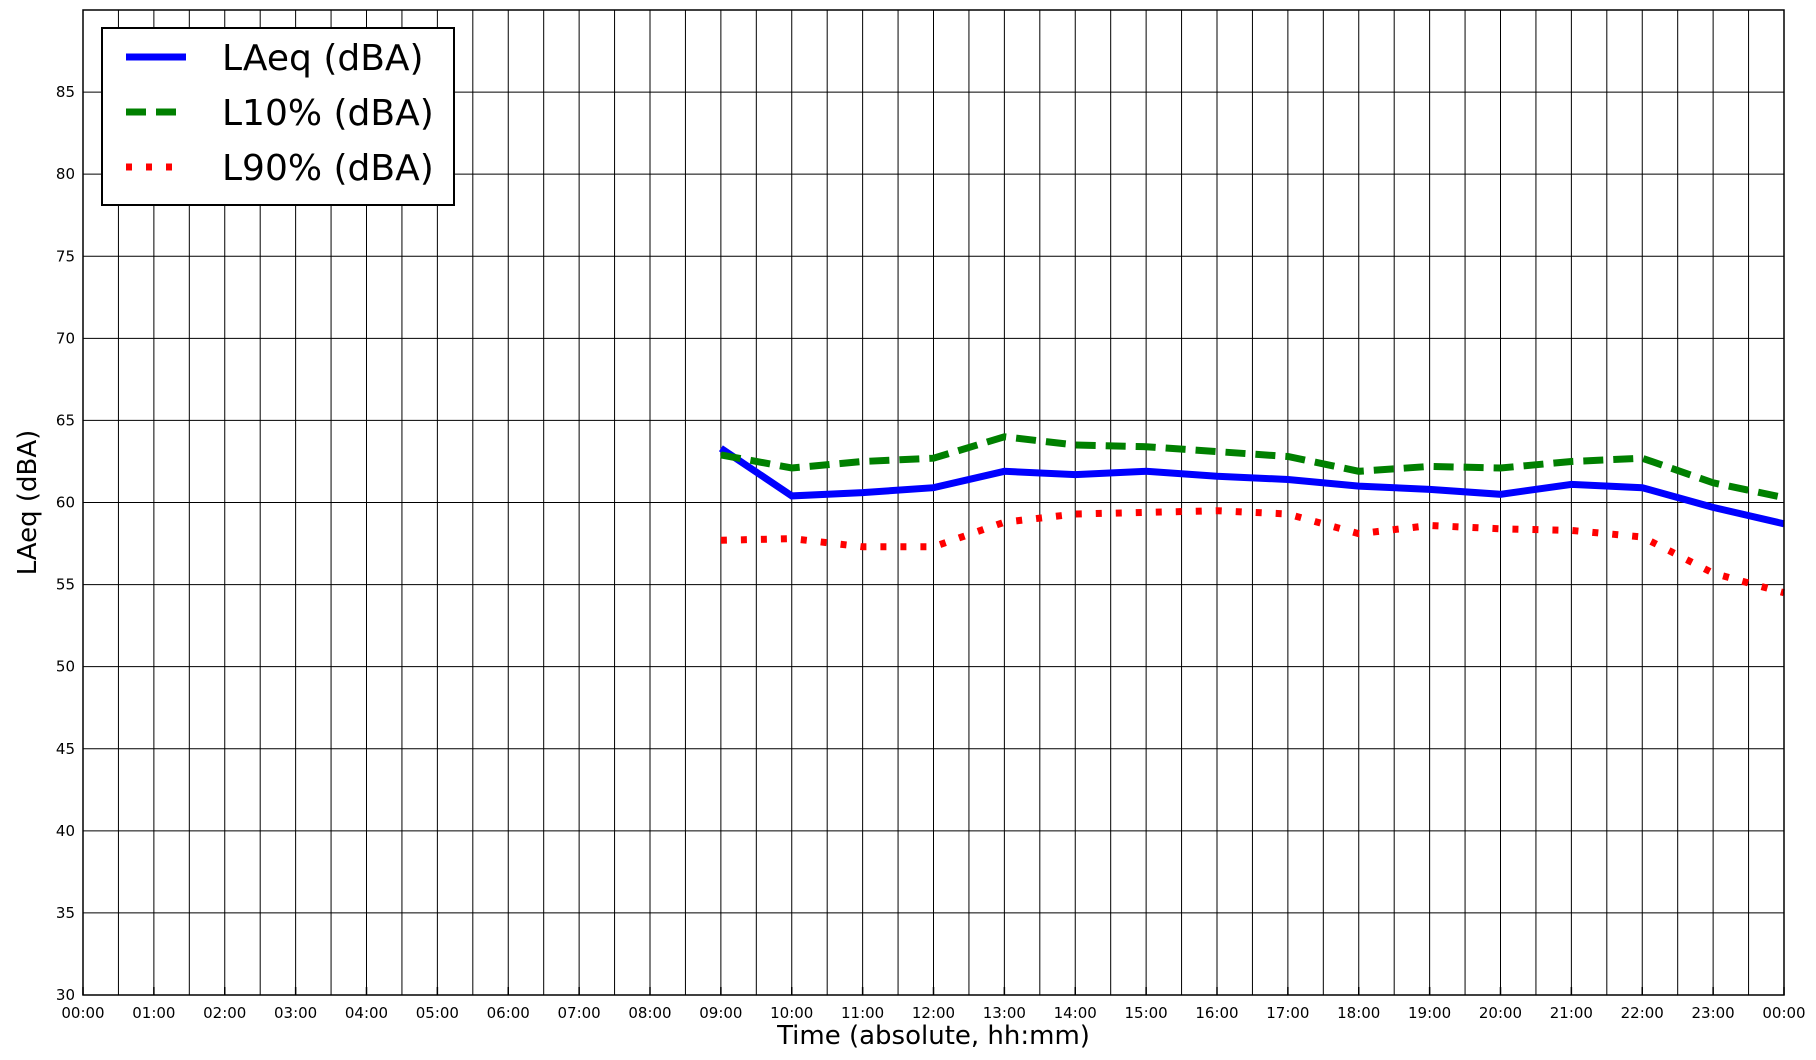  Describe the element at coordinates (1004, 1013) in the screenshot. I see `x-tick-label: 13:00` at that location.